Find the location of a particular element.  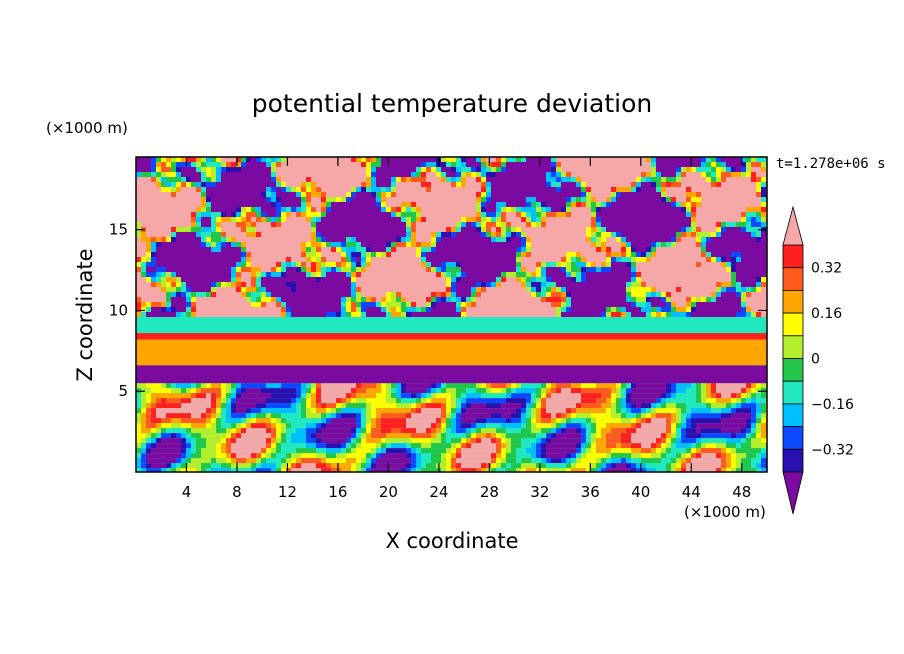

x-tick-label: 24 is located at coordinates (438, 492).